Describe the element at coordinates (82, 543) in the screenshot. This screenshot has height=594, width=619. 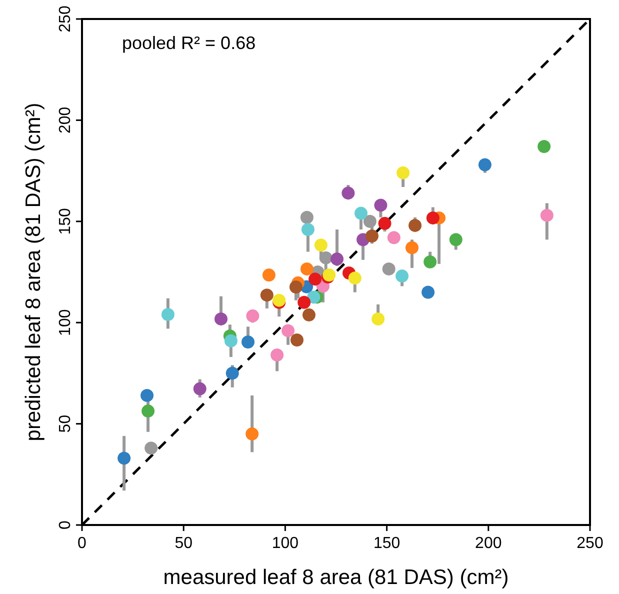
I see `x-tick-label: 0` at that location.